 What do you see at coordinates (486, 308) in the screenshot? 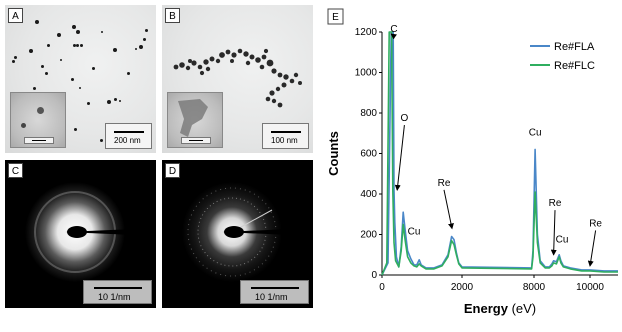
I see `x-axis-label-name: Energy` at bounding box center [486, 308].